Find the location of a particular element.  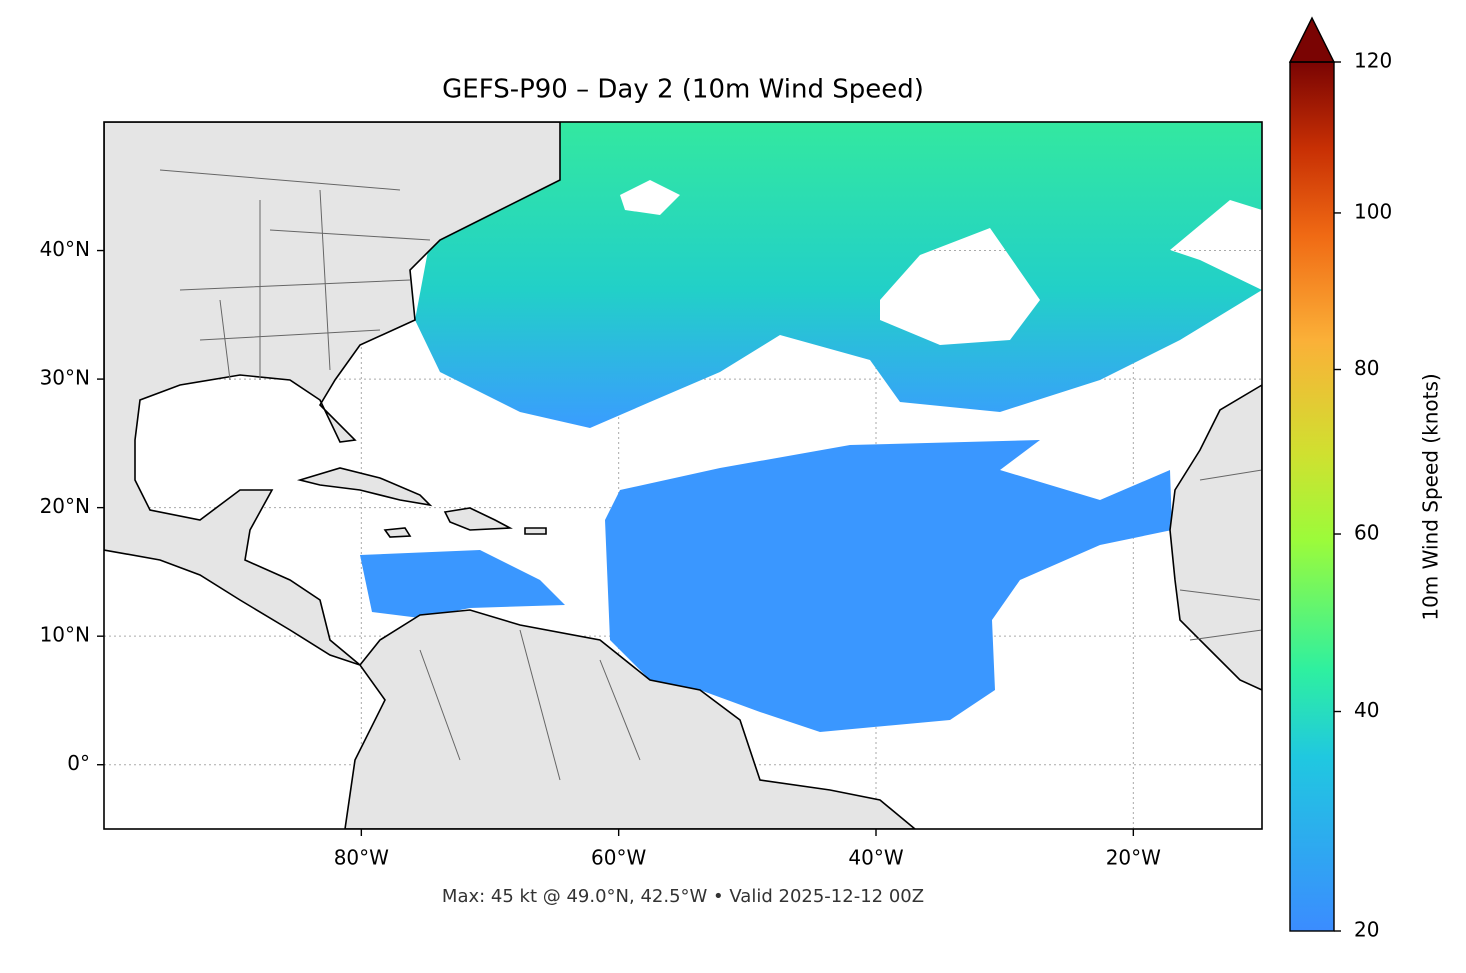

lat-tick-label: 0° is located at coordinates (78, 763).